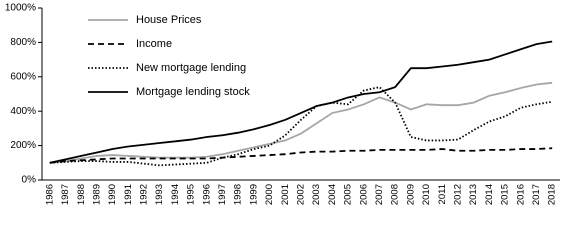  I want to click on x-tick-label: 2012, so click(457, 194).